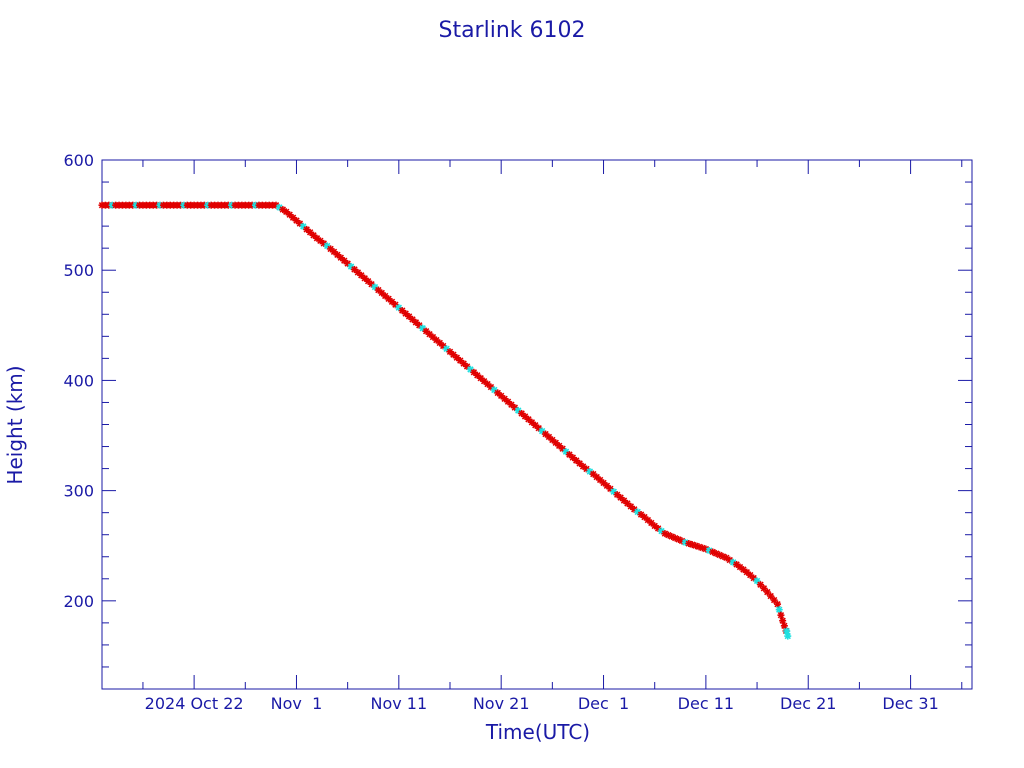  I want to click on y-tick-label: 400, so click(78, 380).